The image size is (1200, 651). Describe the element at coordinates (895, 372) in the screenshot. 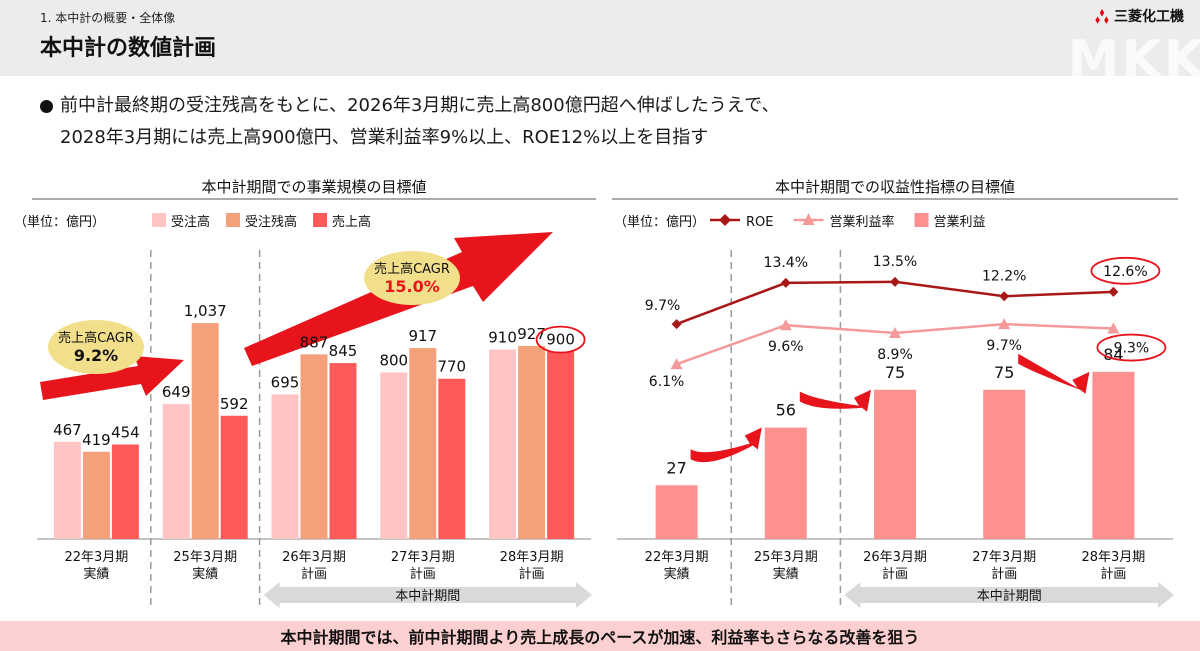

I see `bar-value-label: 75` at that location.